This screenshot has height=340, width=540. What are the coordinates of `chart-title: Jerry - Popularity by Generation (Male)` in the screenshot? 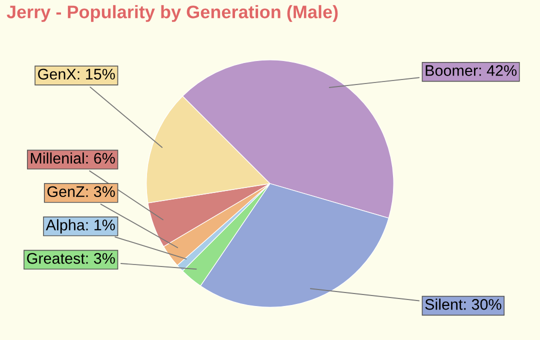 It's located at (172, 13).